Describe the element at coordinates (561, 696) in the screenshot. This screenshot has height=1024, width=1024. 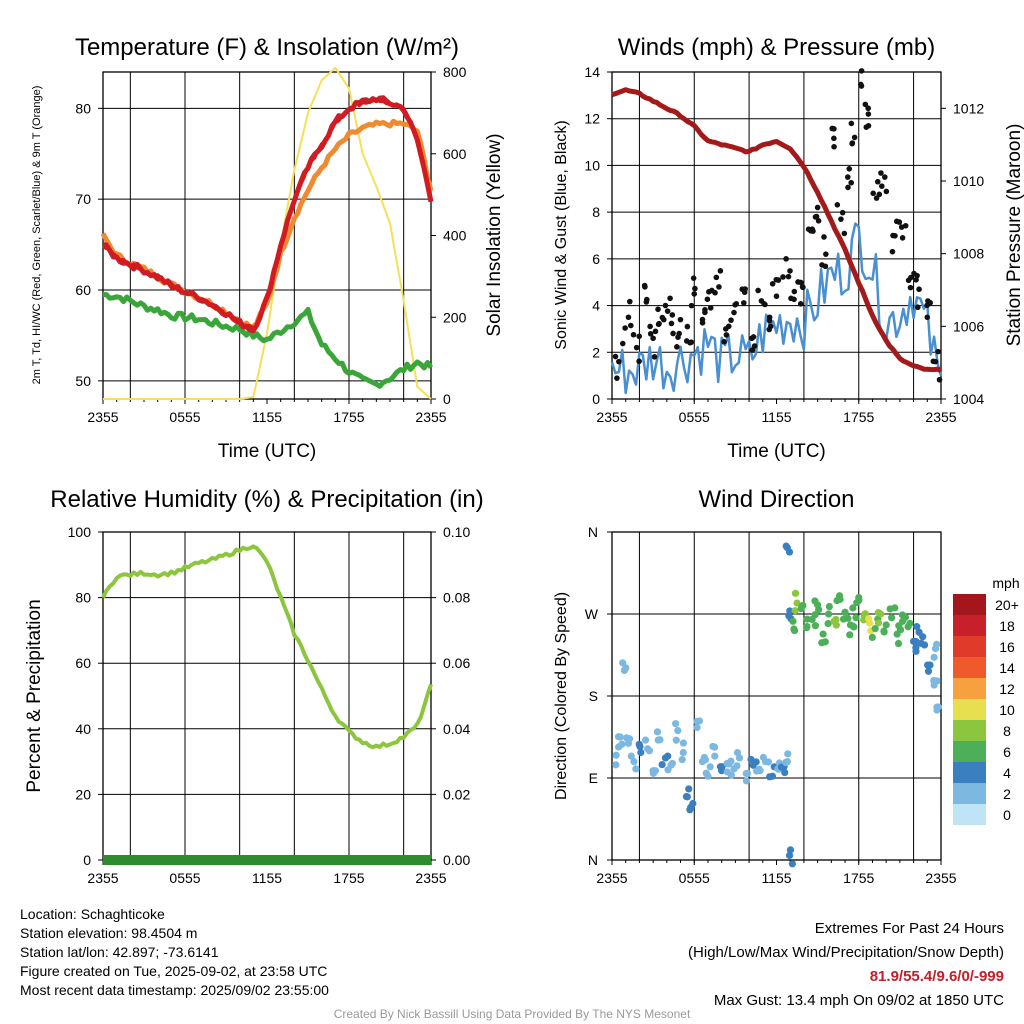
I see `y-axis-label: Direction (Colored By Speed)` at that location.